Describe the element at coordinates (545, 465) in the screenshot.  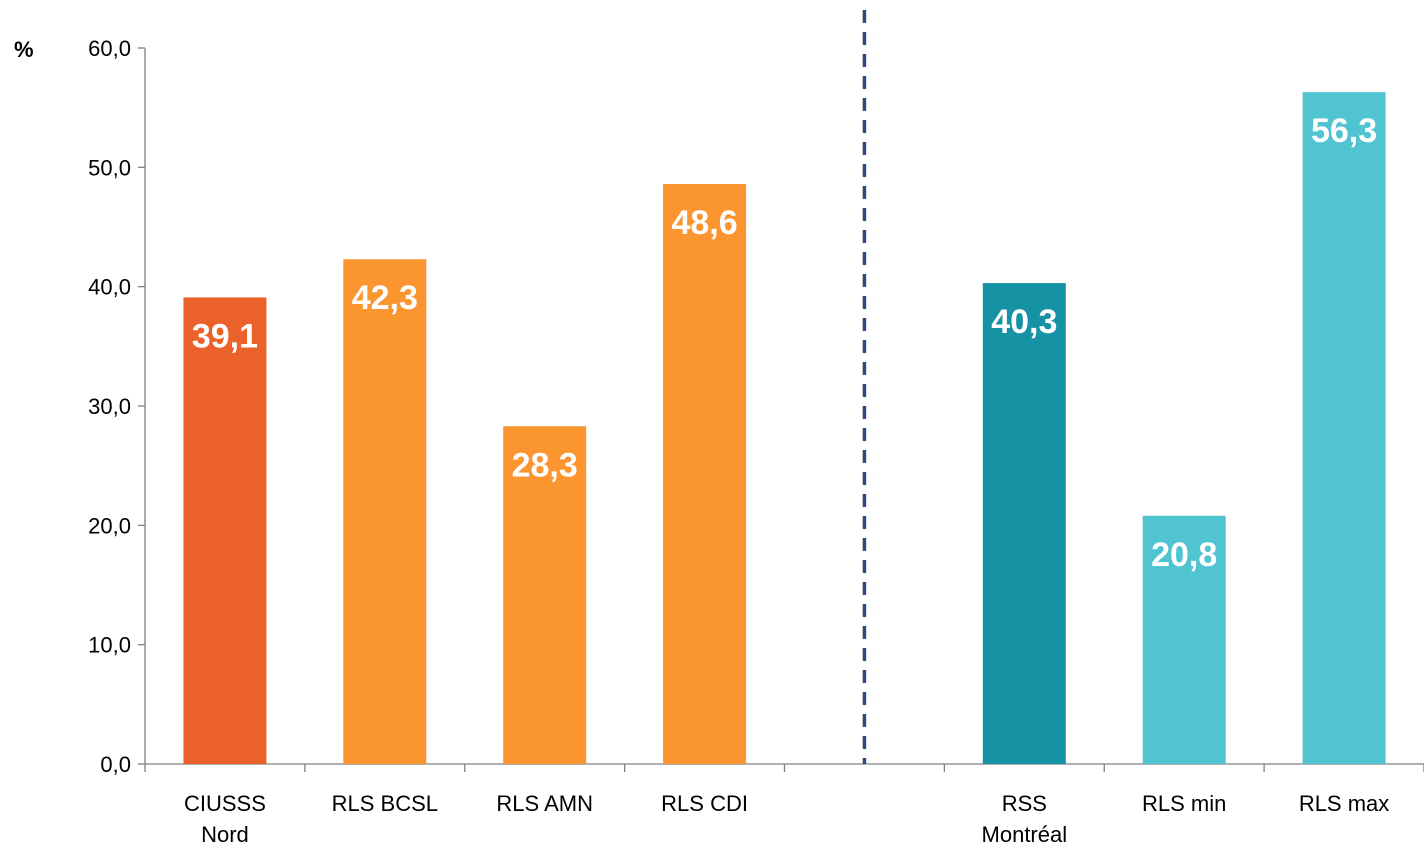
I see `bar-value-label: 28,3` at that location.